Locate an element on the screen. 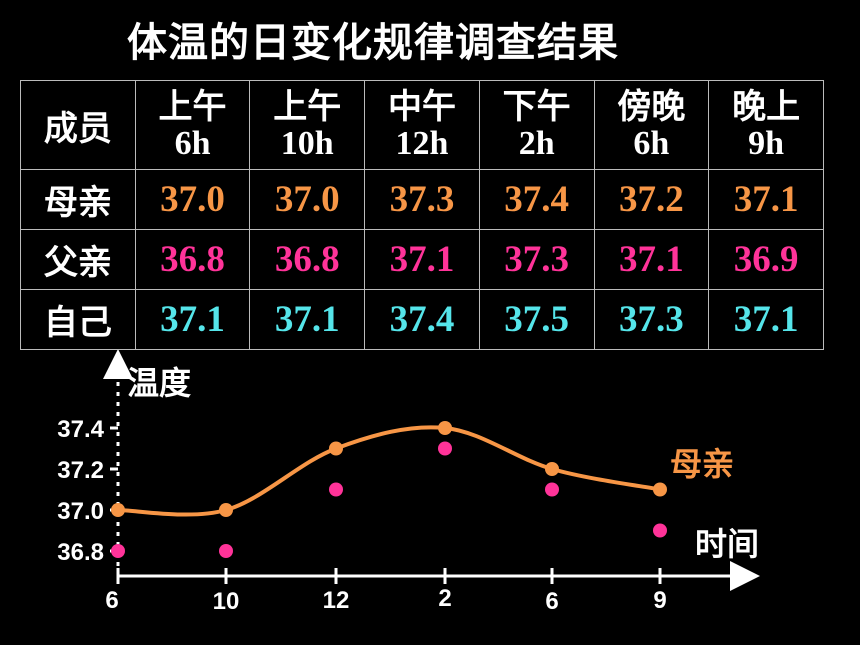  y-tick-group: 37.4 37.2 37.0 36.8 is located at coordinates (87, 491).